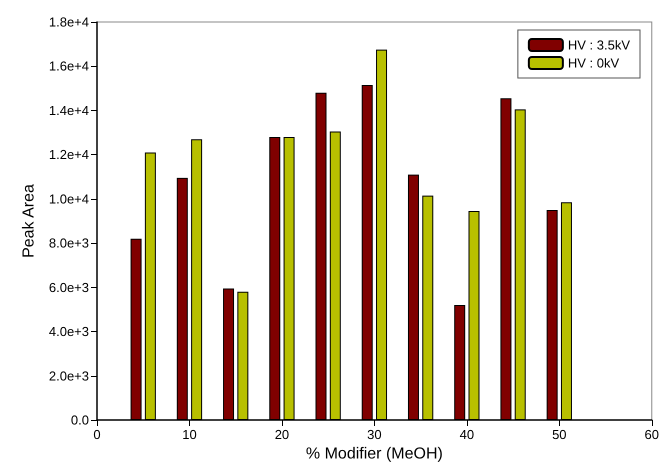 This screenshot has width=662, height=472. What do you see at coordinates (29, 221) in the screenshot?
I see `y-axis-title: Peak Area` at bounding box center [29, 221].